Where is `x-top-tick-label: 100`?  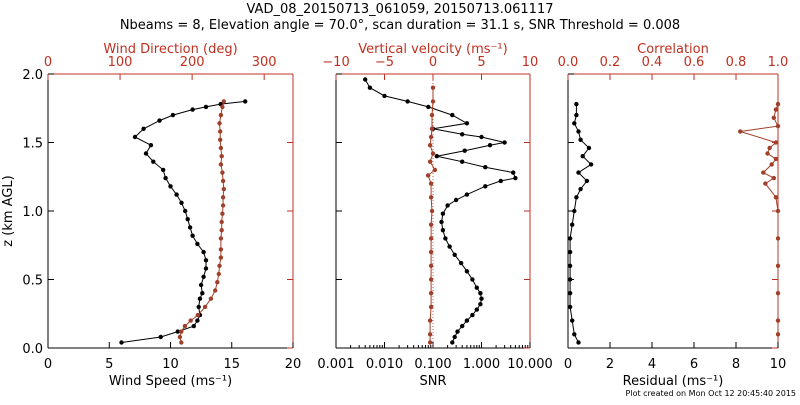 x-top-tick-label: 100 is located at coordinates (120, 62).